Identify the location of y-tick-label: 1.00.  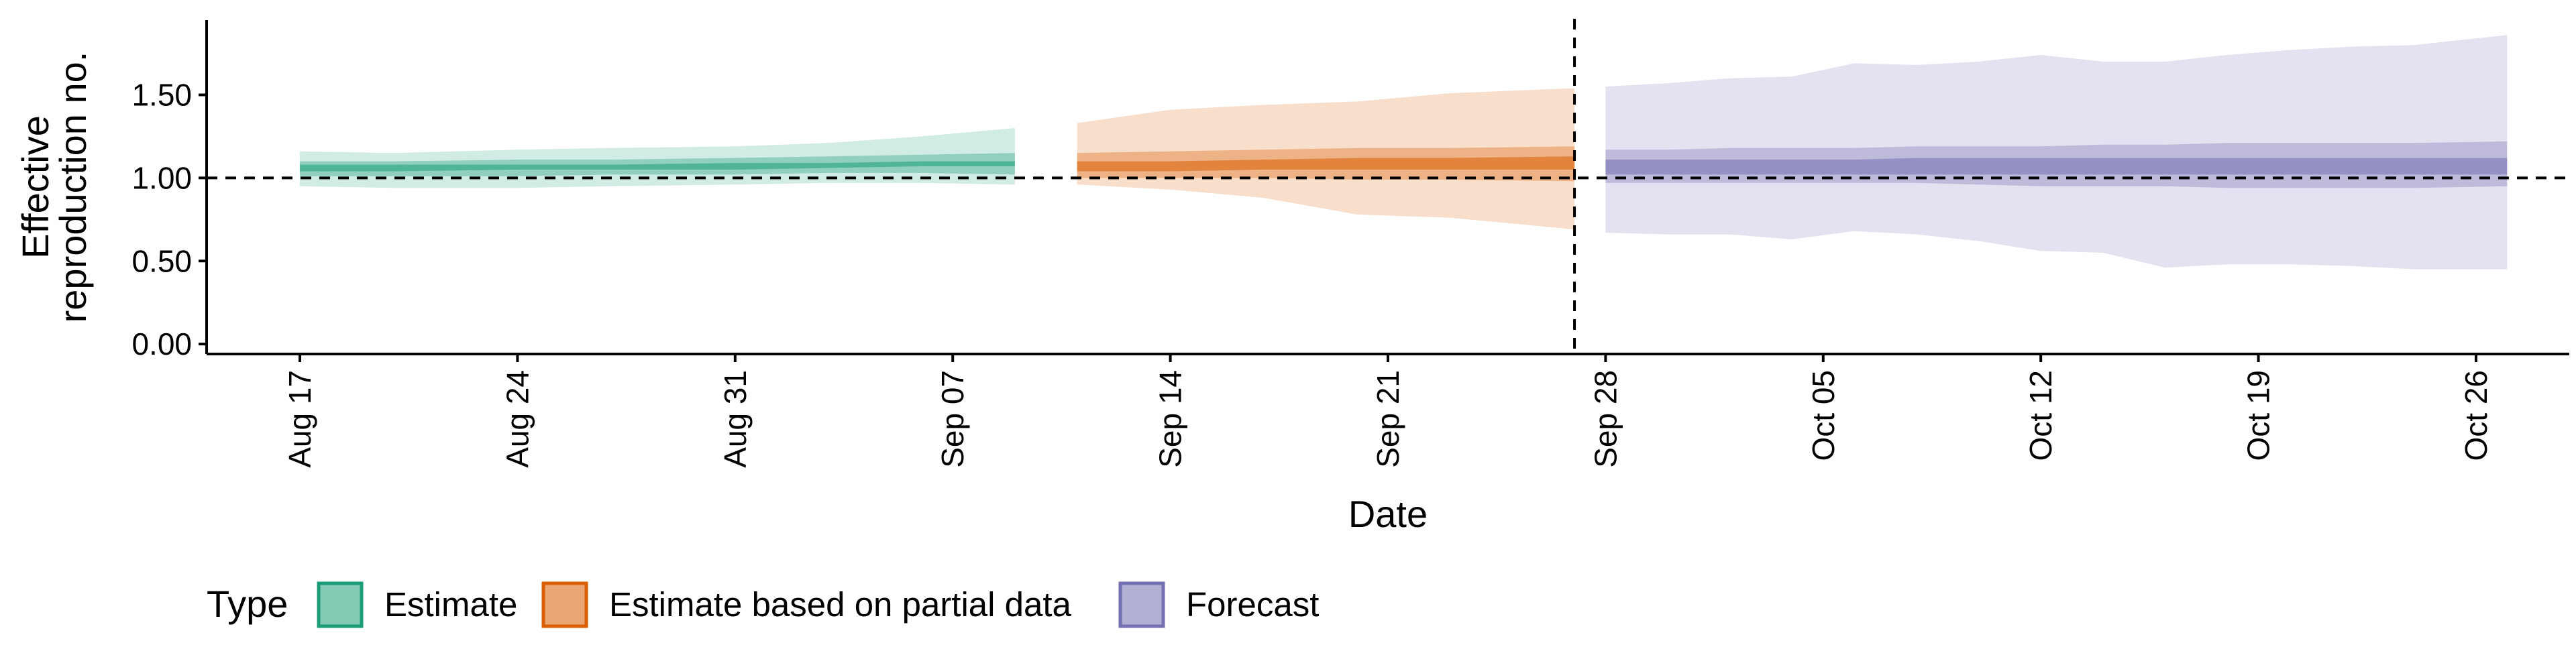
(161, 177).